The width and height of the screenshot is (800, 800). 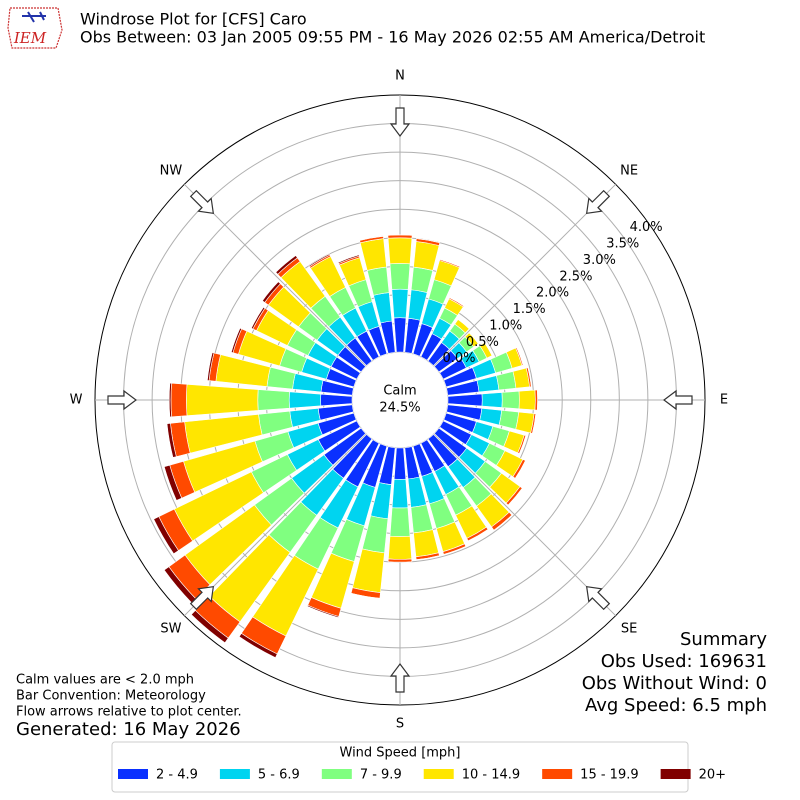 I want to click on summary: Obs Without Wind: 0, so click(x=674, y=683).